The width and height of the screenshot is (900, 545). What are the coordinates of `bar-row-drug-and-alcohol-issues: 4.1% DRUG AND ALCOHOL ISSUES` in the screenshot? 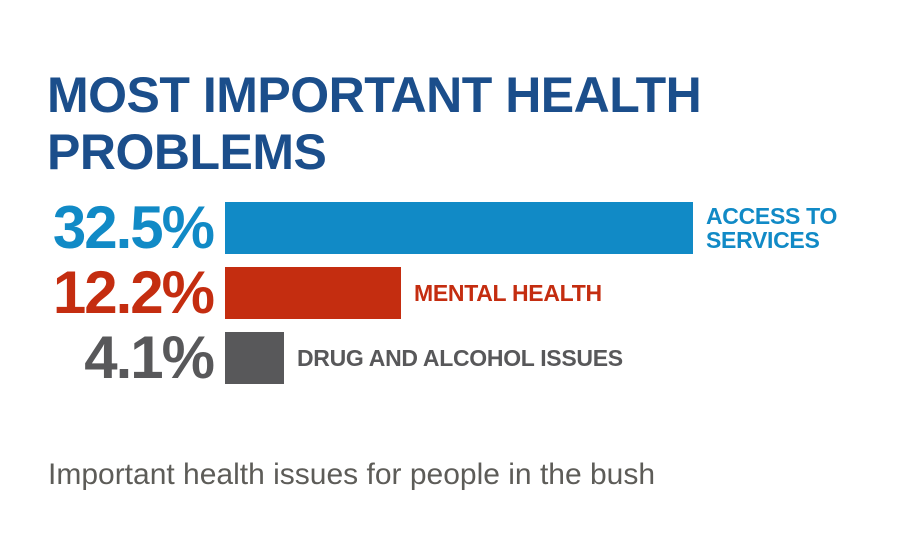 It's located at (470, 357).